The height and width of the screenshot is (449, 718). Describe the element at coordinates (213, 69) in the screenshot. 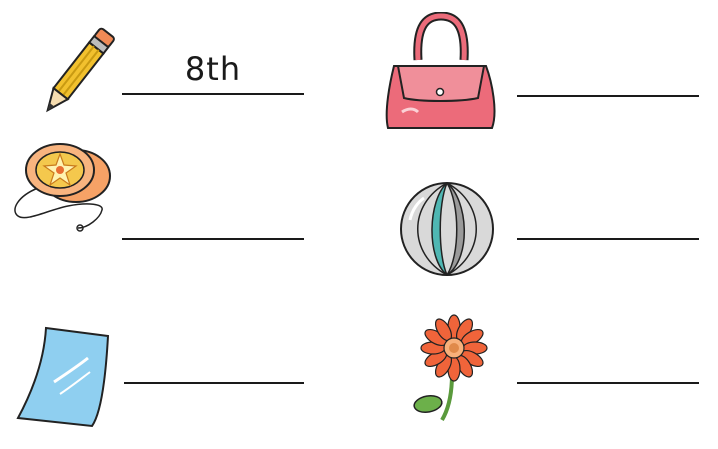

I see `answer-text-1: 8th` at that location.